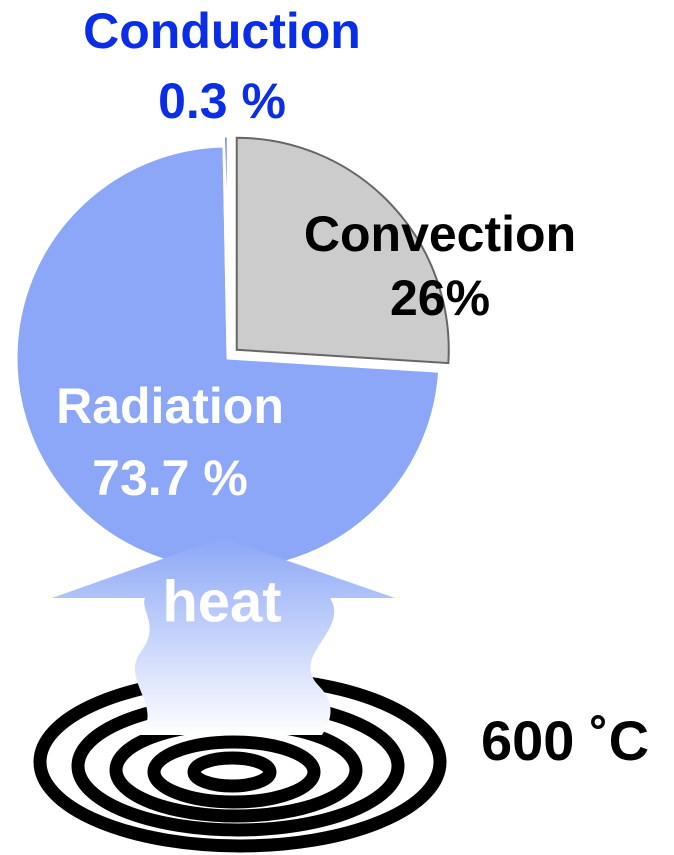  What do you see at coordinates (221, 601) in the screenshot?
I see `arrow-label: heat` at bounding box center [221, 601].